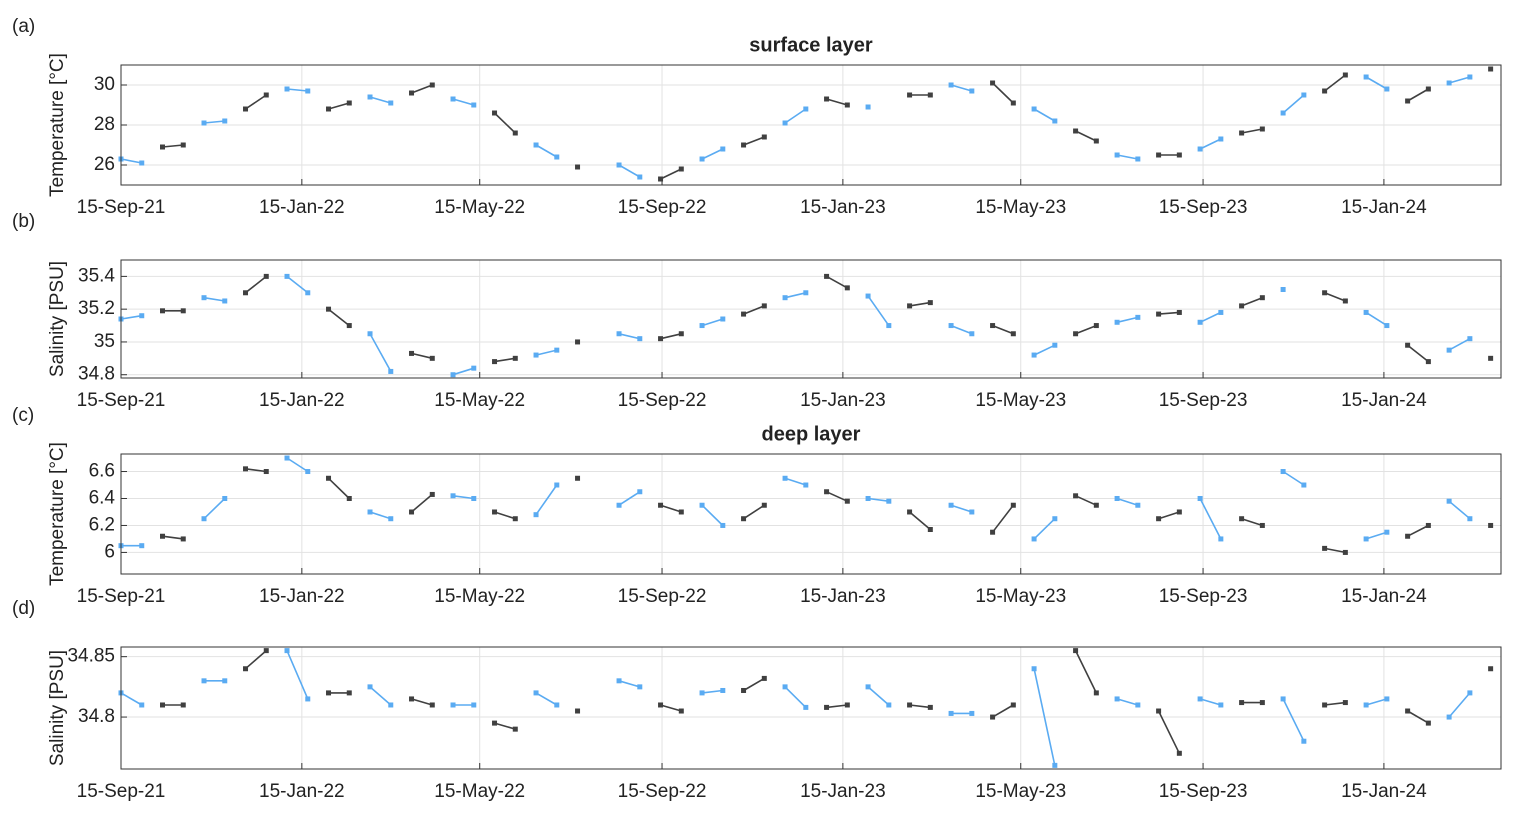 The image size is (1519, 820). What do you see at coordinates (102, 524) in the screenshot?
I see `y-tick-label: 6.2` at bounding box center [102, 524].